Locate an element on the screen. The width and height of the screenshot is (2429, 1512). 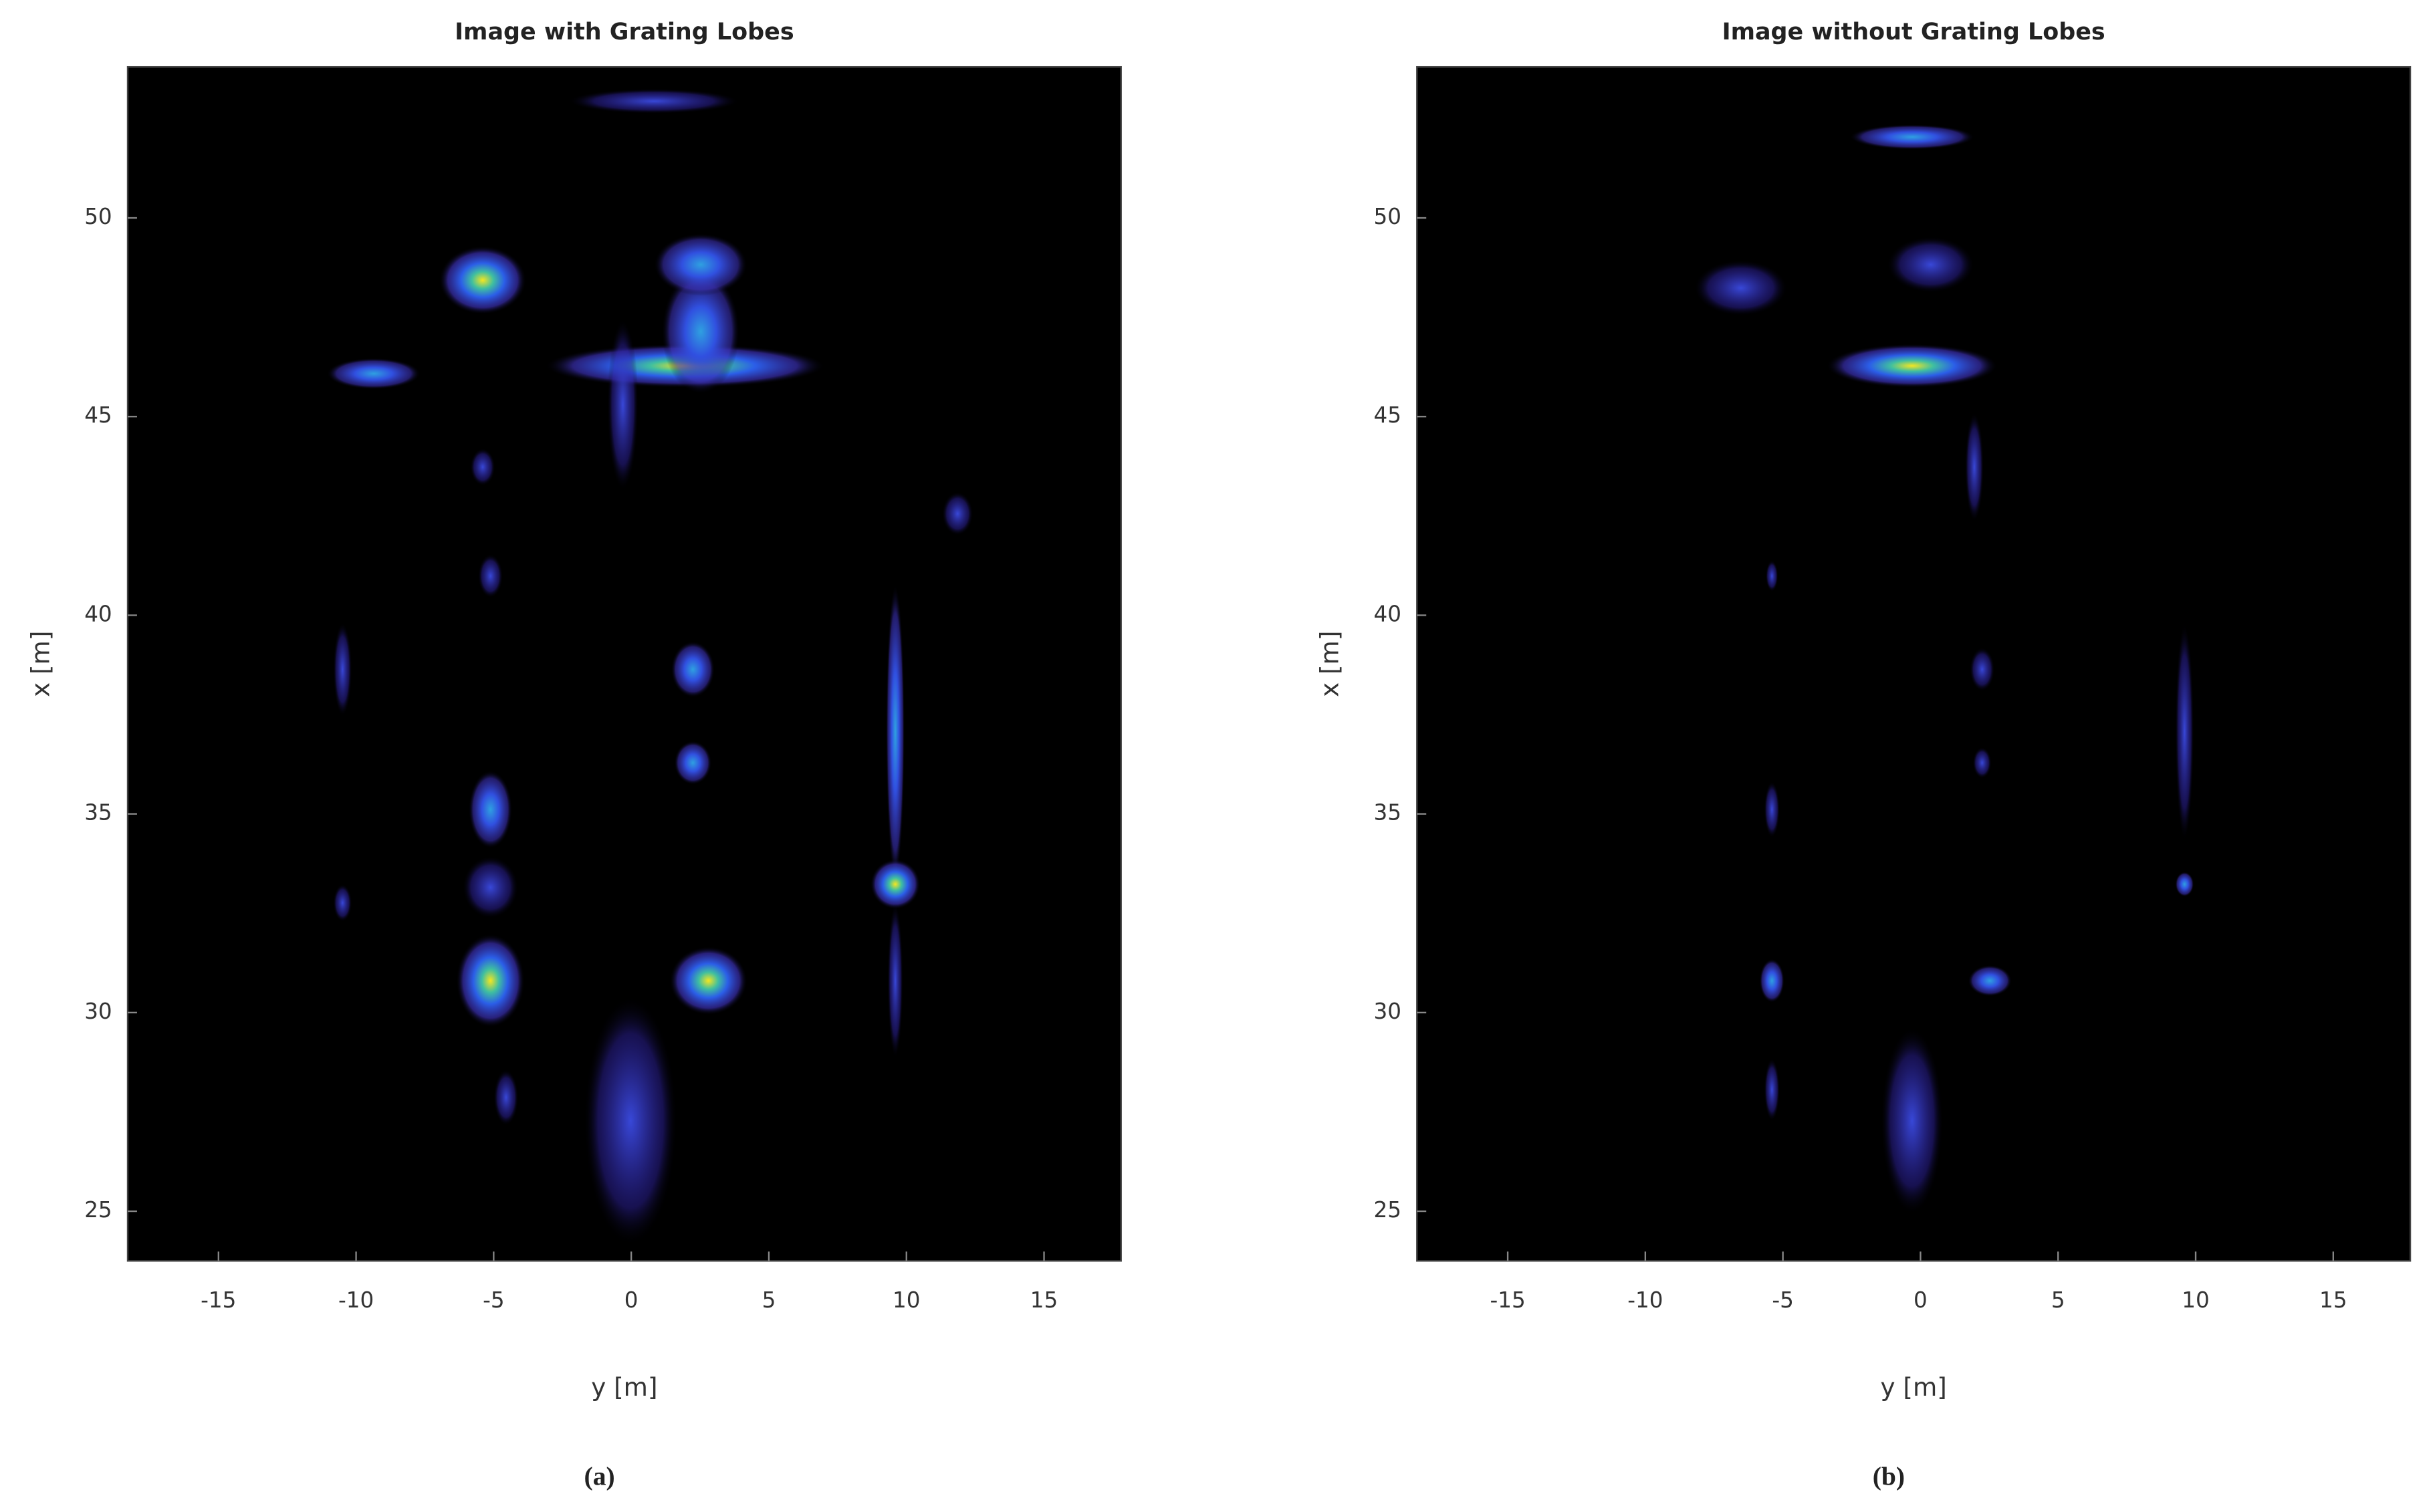
chart-title: Image without Grating Lobes is located at coordinates (1913, 32).